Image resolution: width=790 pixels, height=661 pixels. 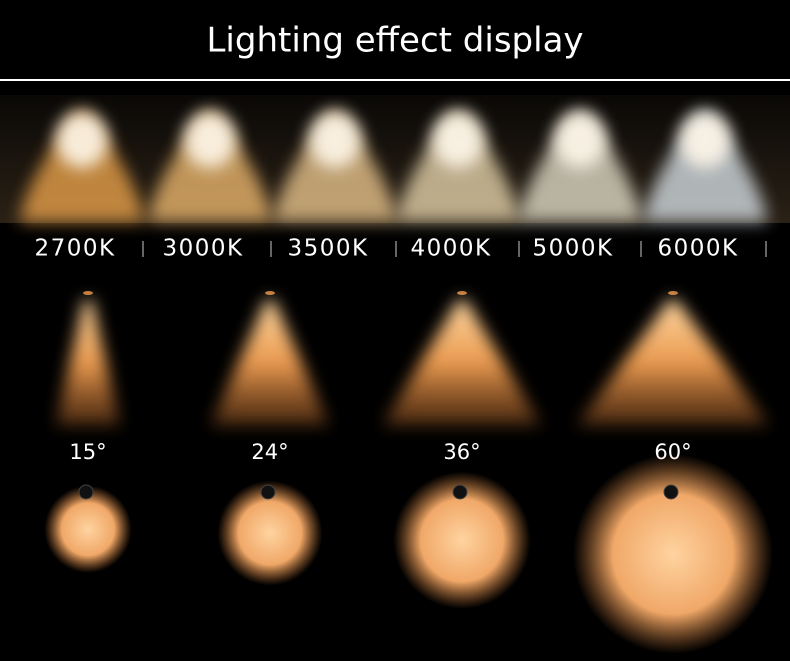 I want to click on color-temp-label: 6000K, so click(x=697, y=249).